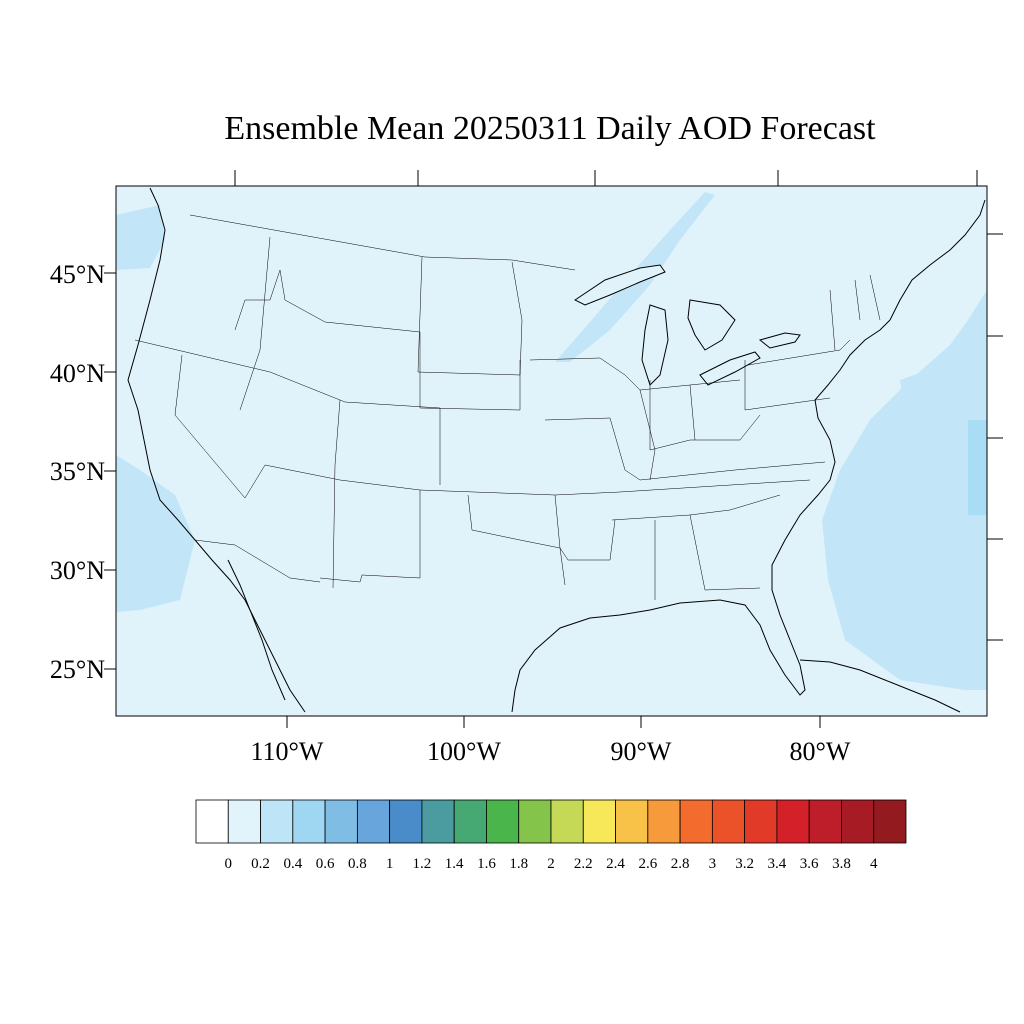  Describe the element at coordinates (357, 864) in the screenshot. I see `colorbar-label: 0.8` at that location.